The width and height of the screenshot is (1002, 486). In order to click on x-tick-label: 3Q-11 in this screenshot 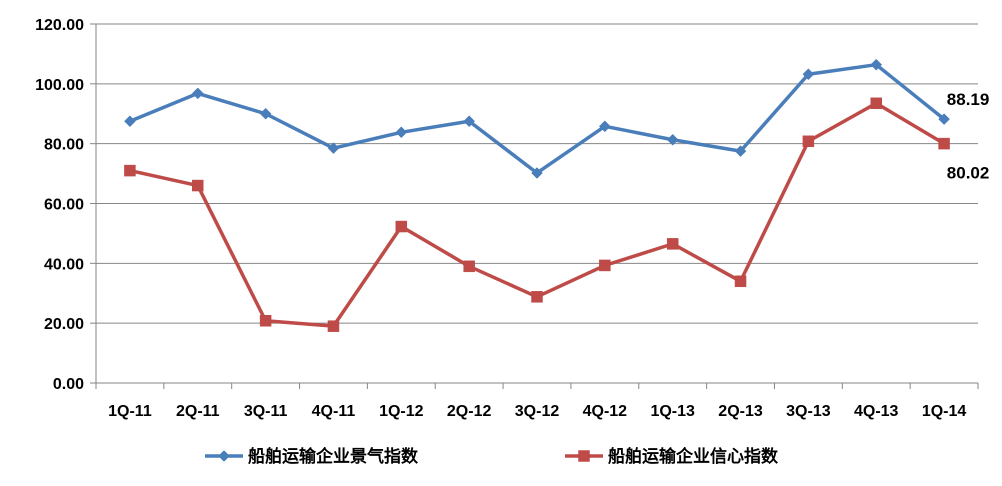, I will do `click(266, 411)`.